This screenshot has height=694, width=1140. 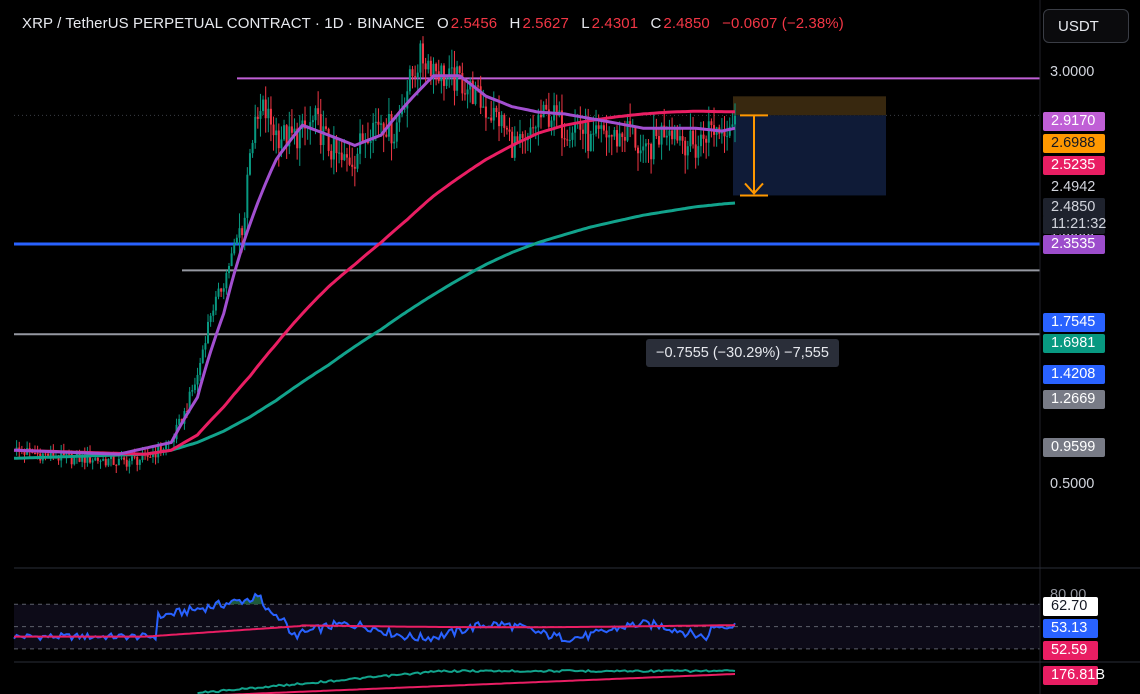 I want to click on volume-indicator-ma-line, so click(x=478, y=683).